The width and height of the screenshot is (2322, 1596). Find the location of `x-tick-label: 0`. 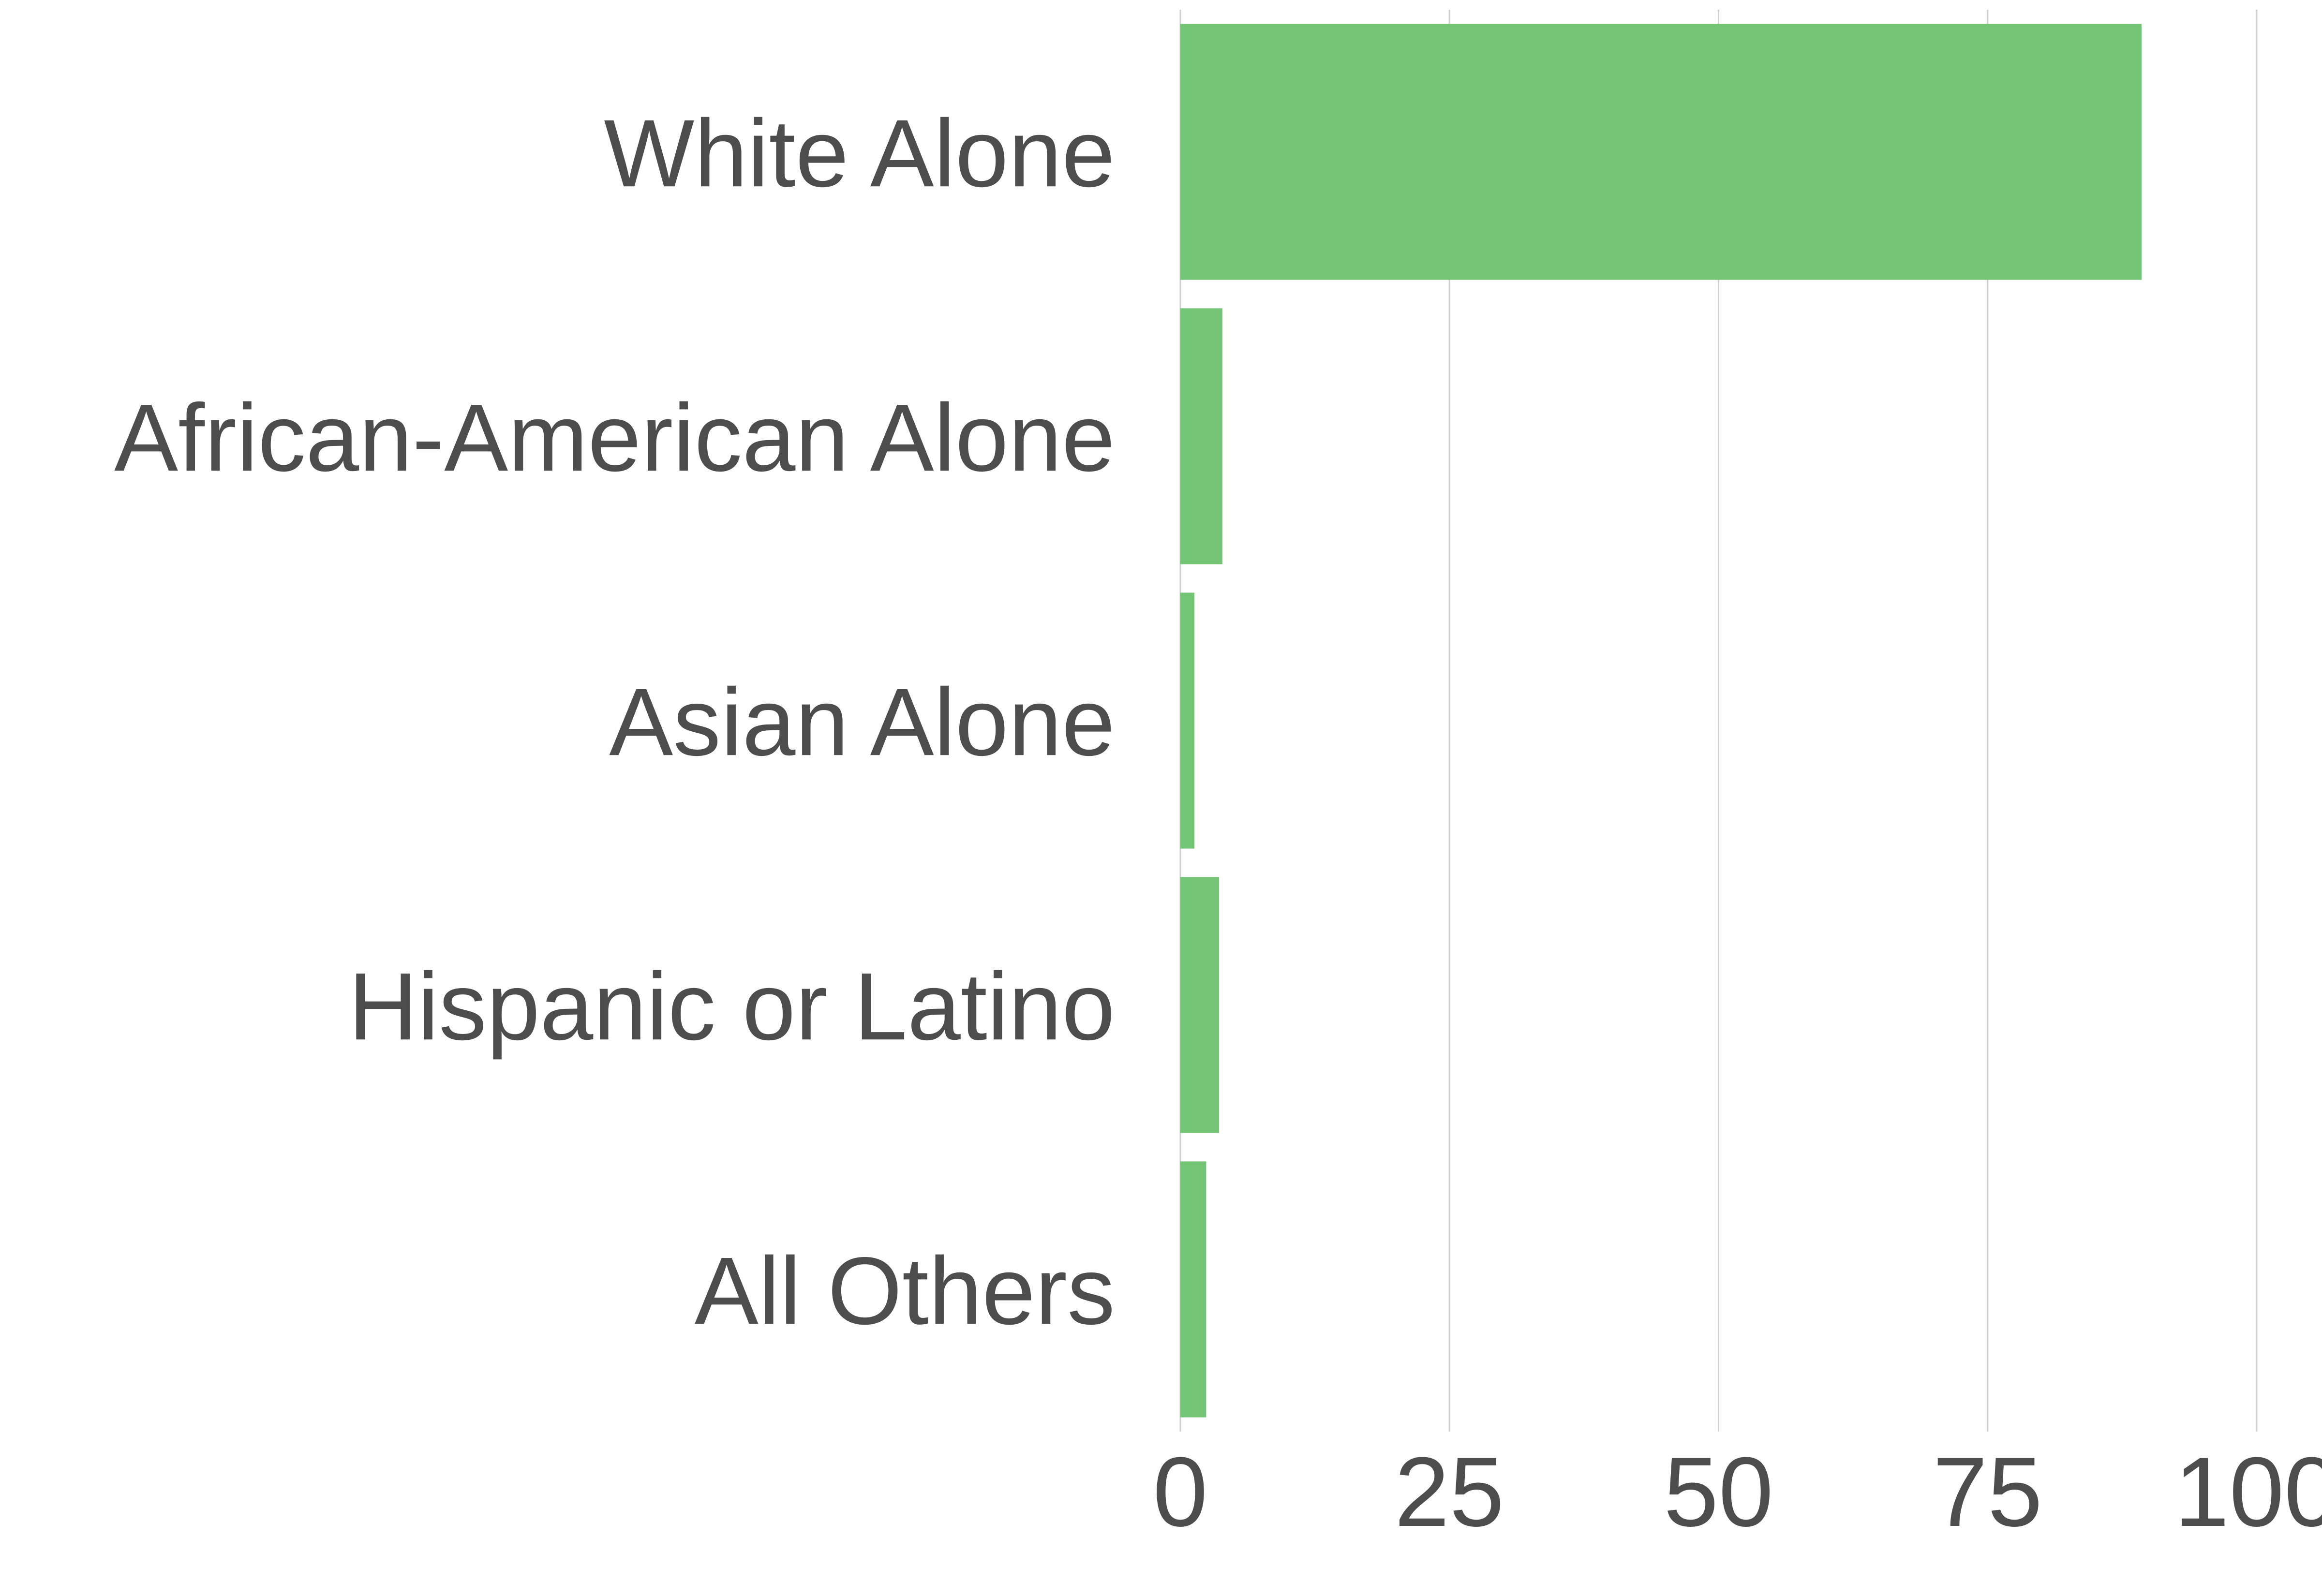

x-tick-label: 0 is located at coordinates (1180, 1492).